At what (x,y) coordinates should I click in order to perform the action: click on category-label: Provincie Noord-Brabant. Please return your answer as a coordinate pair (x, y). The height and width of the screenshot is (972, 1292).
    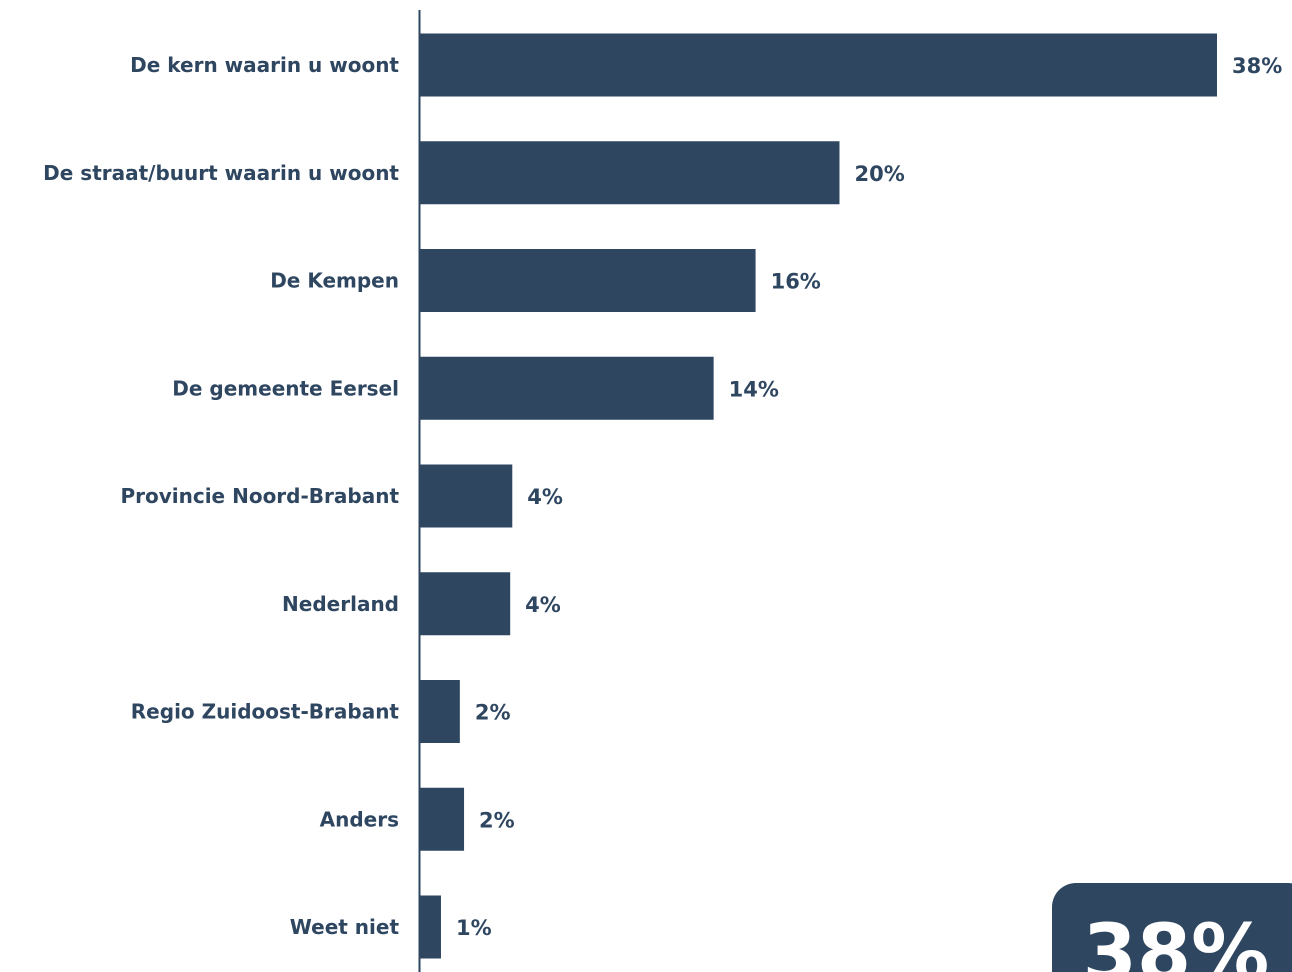
    Looking at the image, I should click on (259, 496).